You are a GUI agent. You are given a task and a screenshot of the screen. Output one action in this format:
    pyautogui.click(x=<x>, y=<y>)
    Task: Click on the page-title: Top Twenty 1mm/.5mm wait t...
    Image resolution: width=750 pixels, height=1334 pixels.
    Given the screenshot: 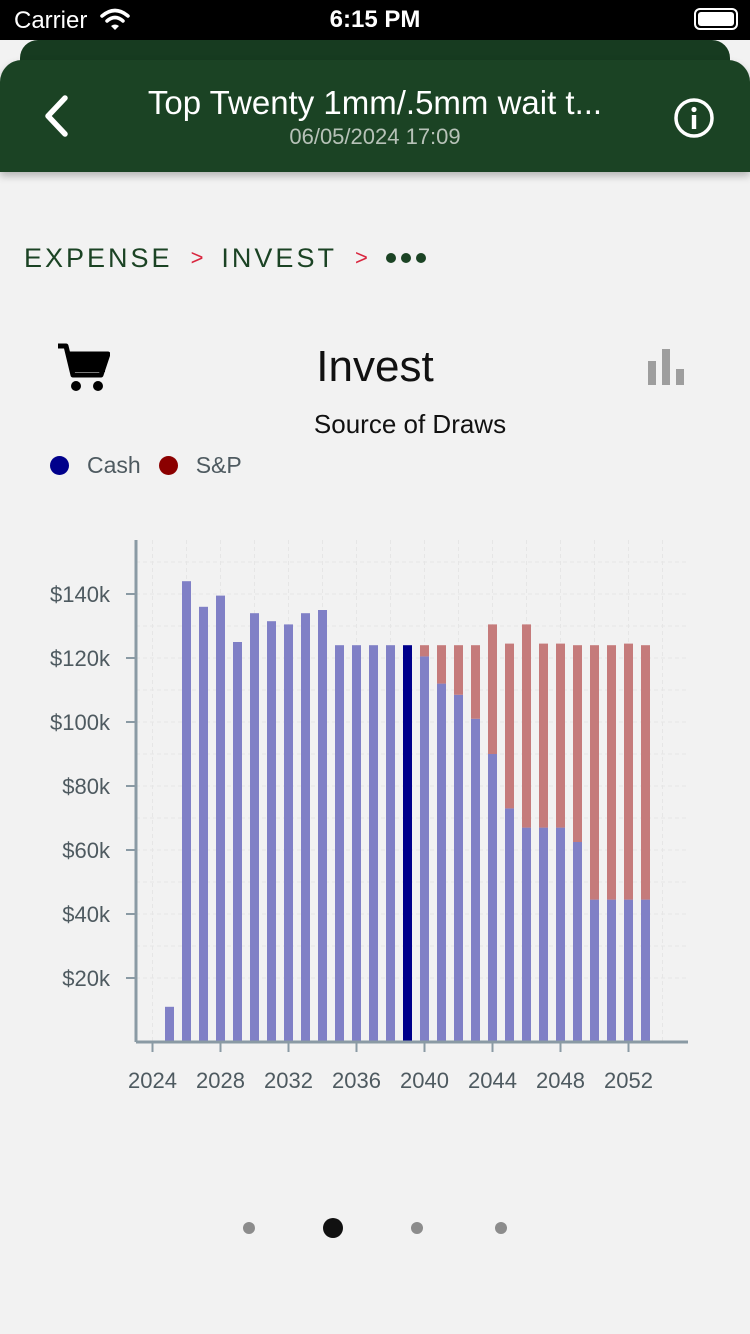 What is the action you would take?
    pyautogui.click(x=375, y=102)
    